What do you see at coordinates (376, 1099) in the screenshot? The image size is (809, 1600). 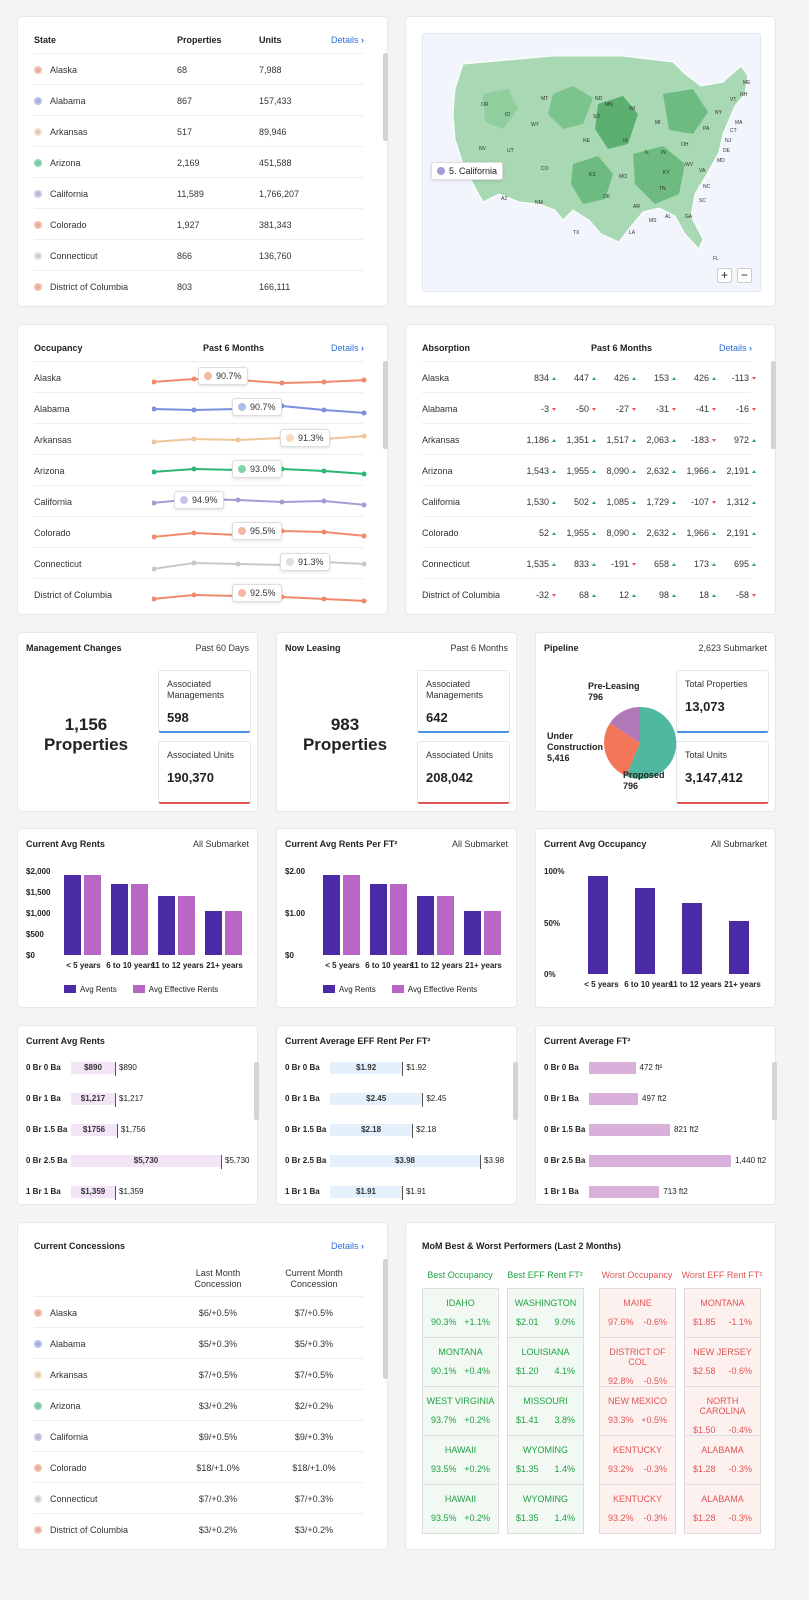 I see `h-bar: $2.45` at bounding box center [376, 1099].